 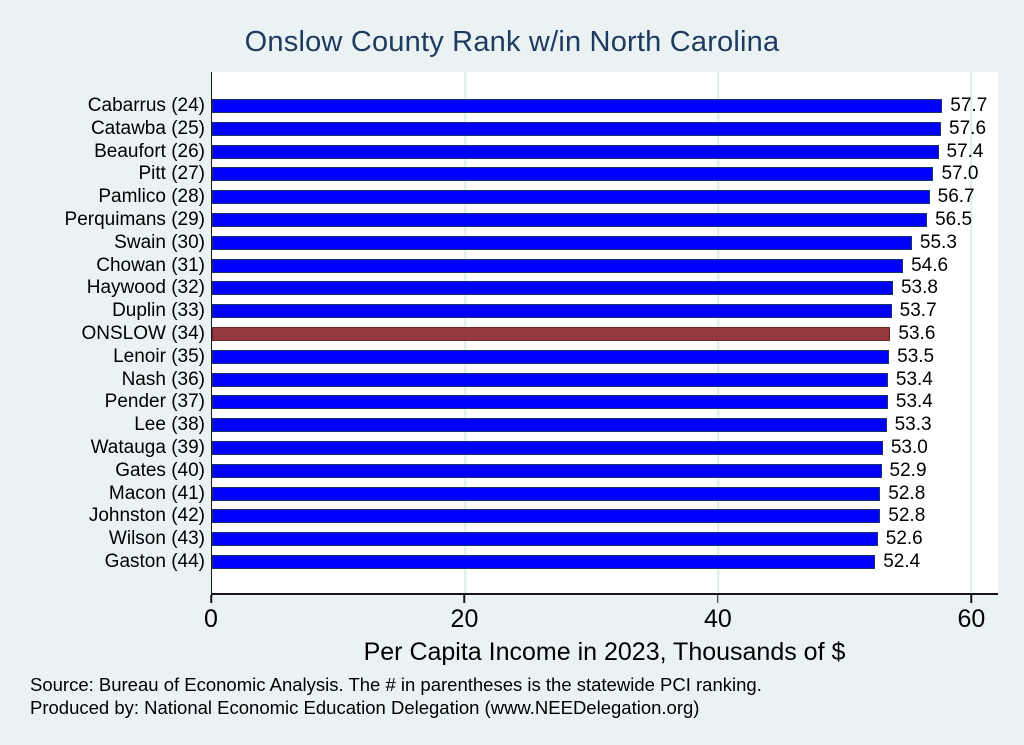 What do you see at coordinates (930, 265) in the screenshot?
I see `value-label: 54.6` at bounding box center [930, 265].